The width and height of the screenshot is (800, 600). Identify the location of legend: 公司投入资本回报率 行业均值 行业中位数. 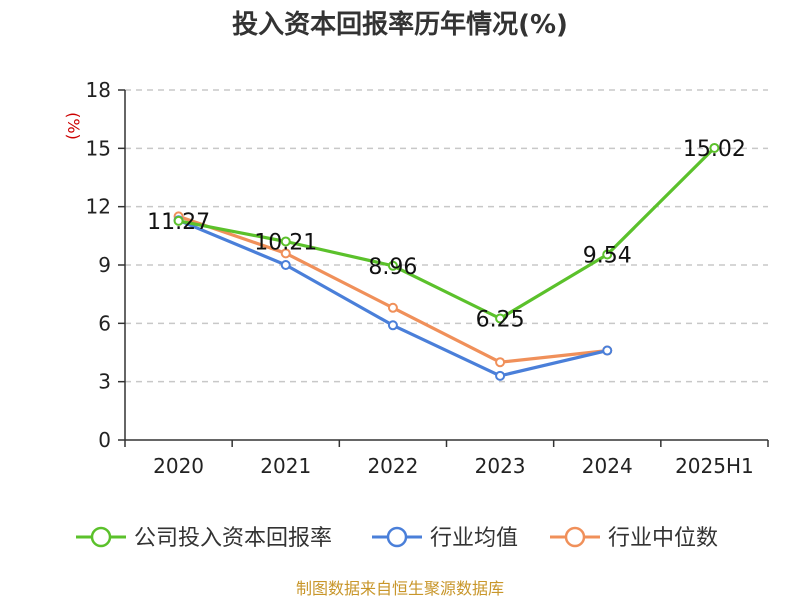
(397, 538).